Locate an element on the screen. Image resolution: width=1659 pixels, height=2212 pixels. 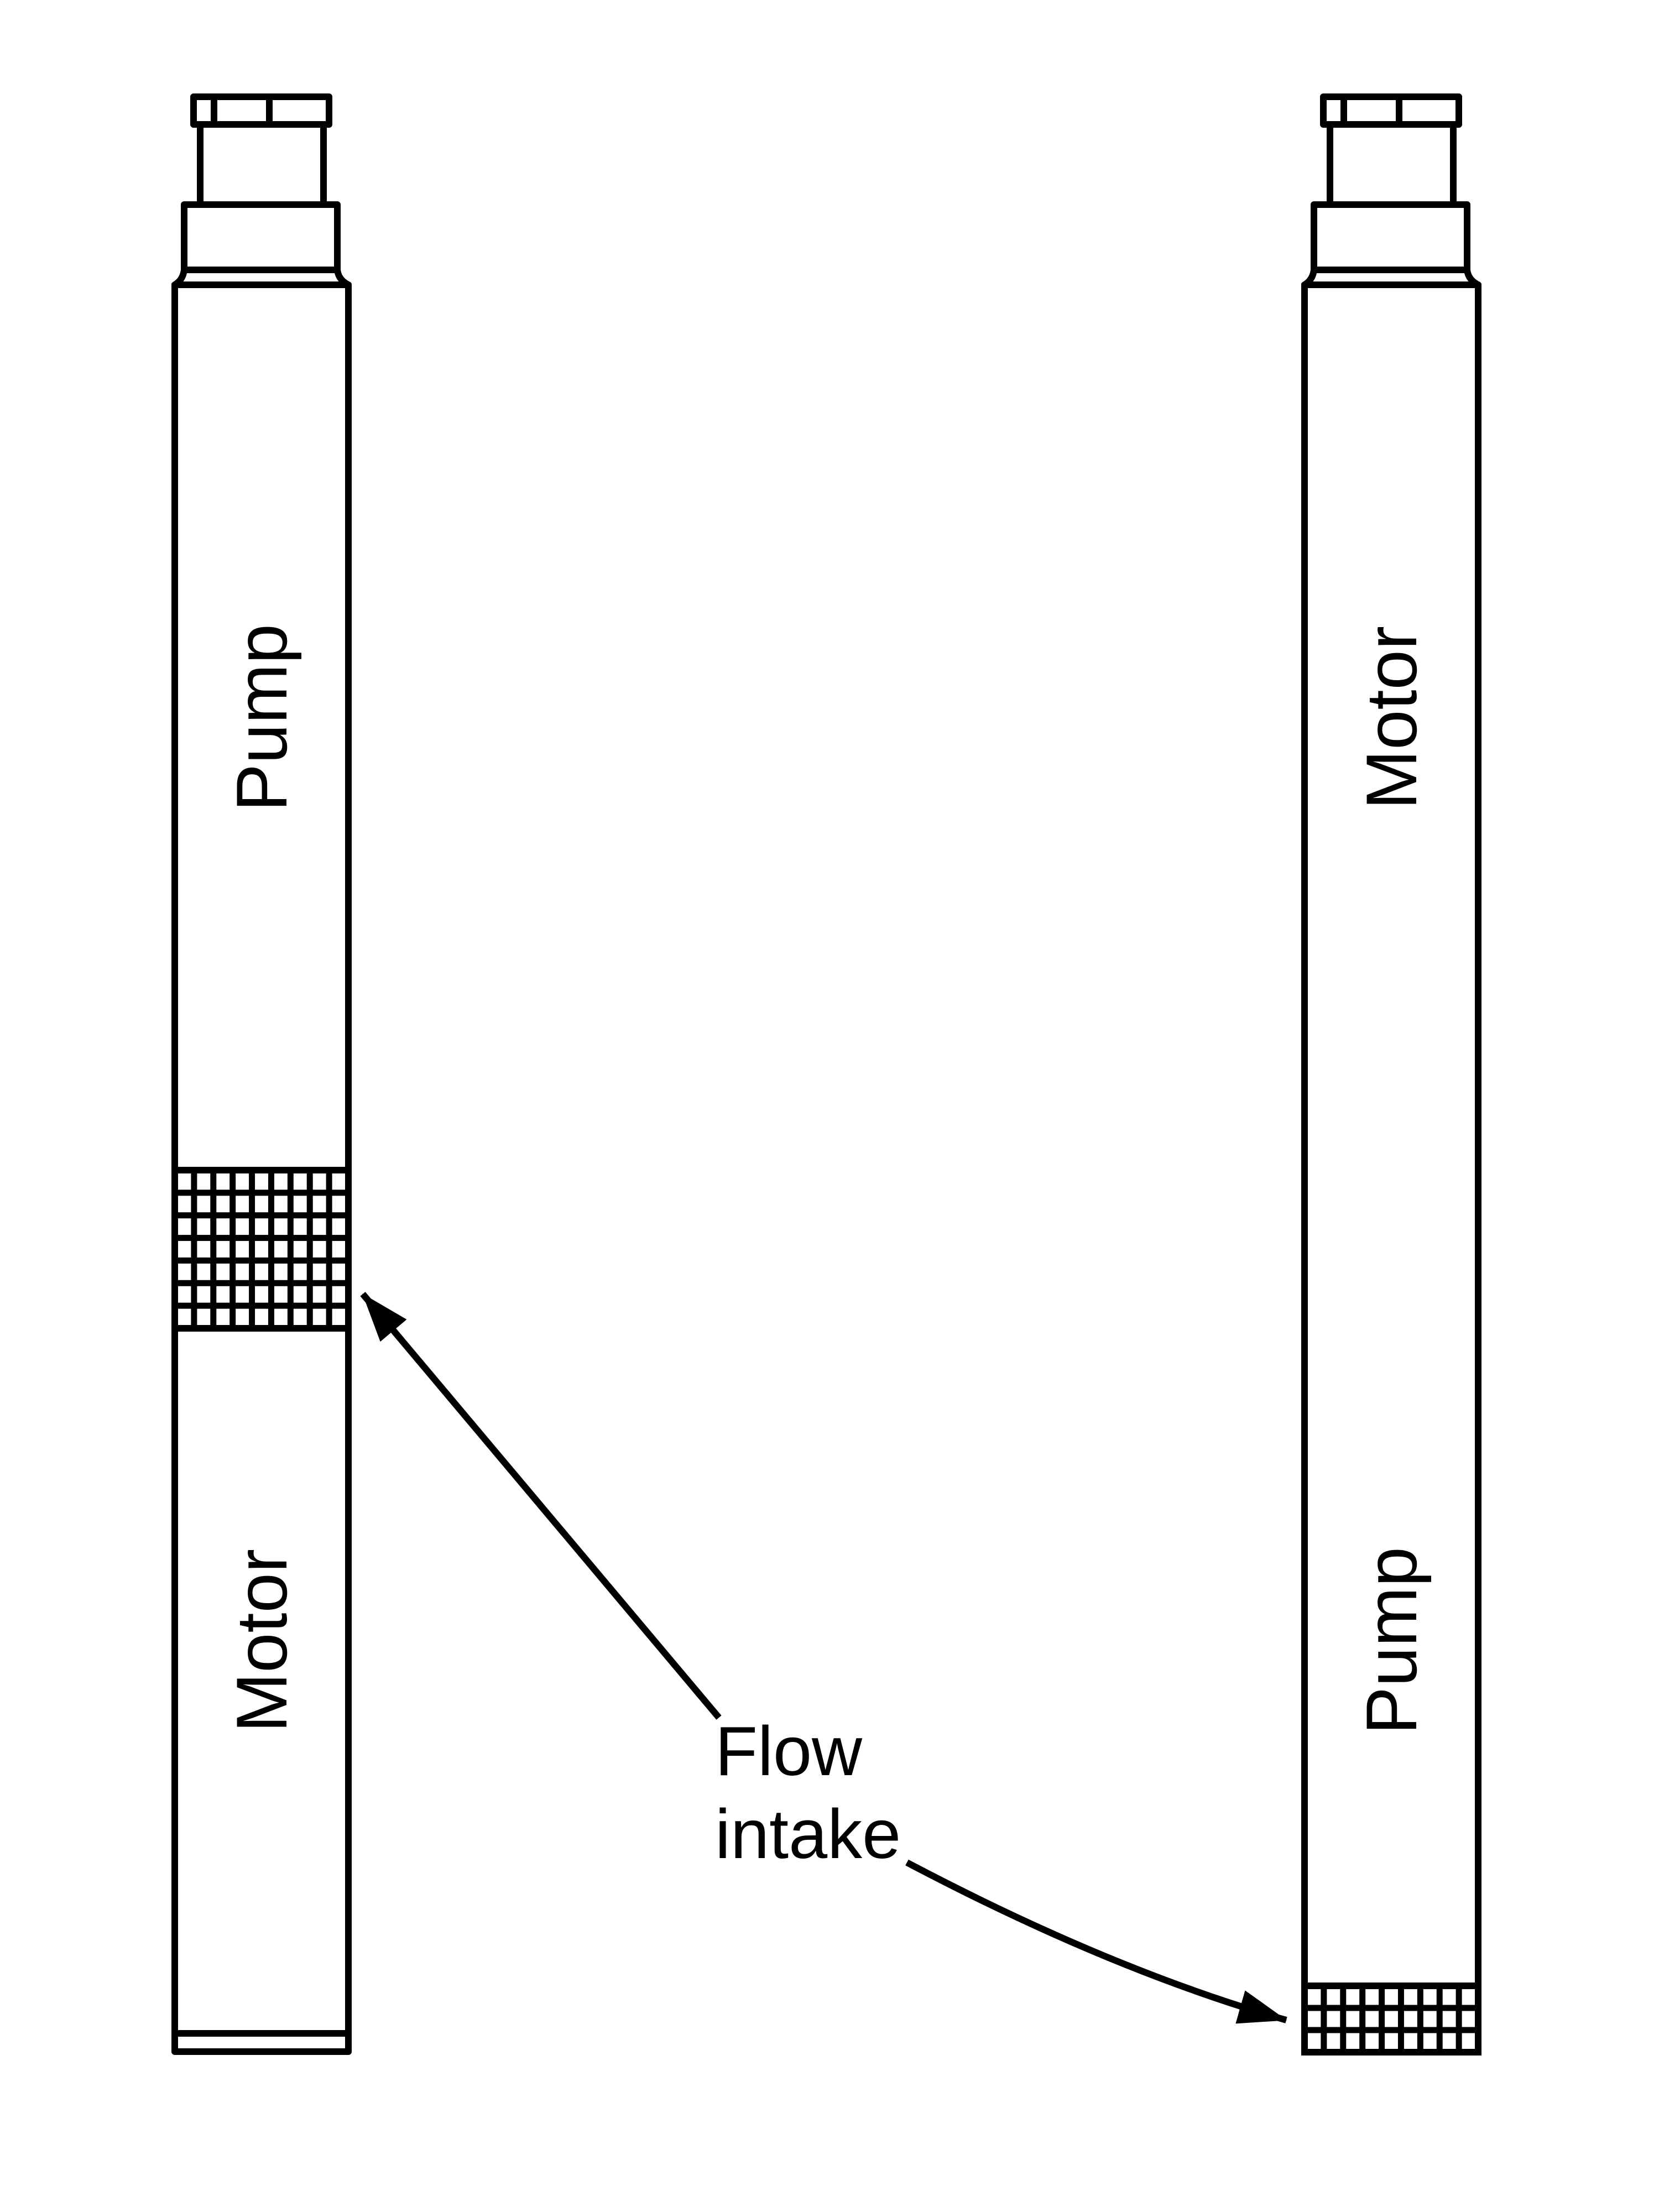
right-flow-intake-screen is located at coordinates (1391, 2020).